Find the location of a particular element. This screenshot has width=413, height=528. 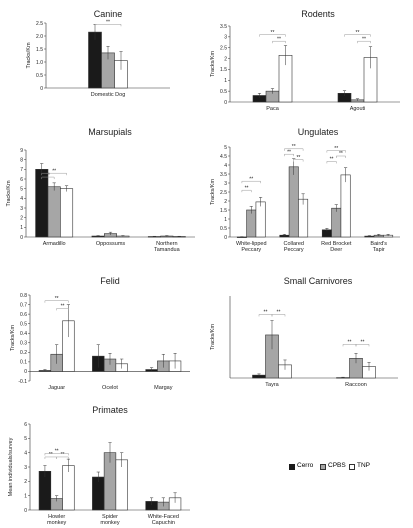

ungulates-category-label: Red Brocket is located at coordinates (336, 244).